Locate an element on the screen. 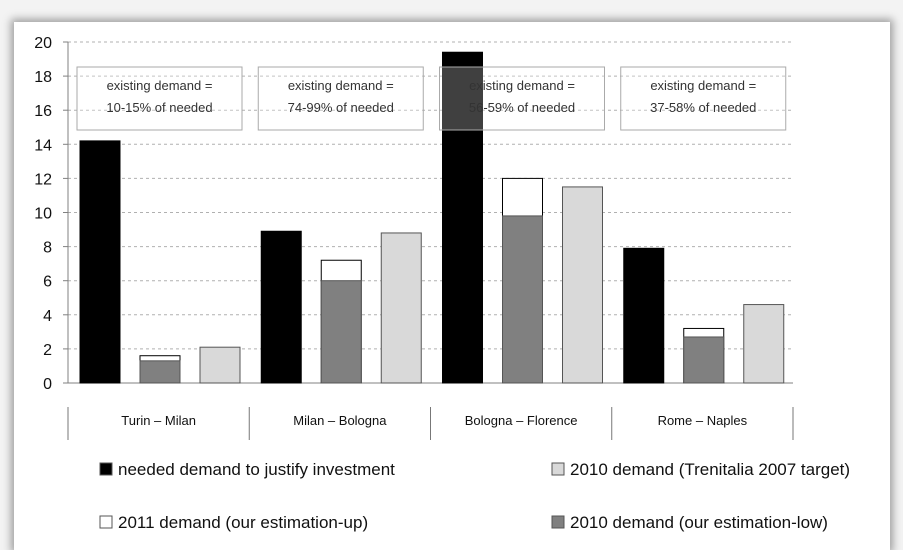  legend-label: 2010 demand (our estimation-low) is located at coordinates (699, 522).